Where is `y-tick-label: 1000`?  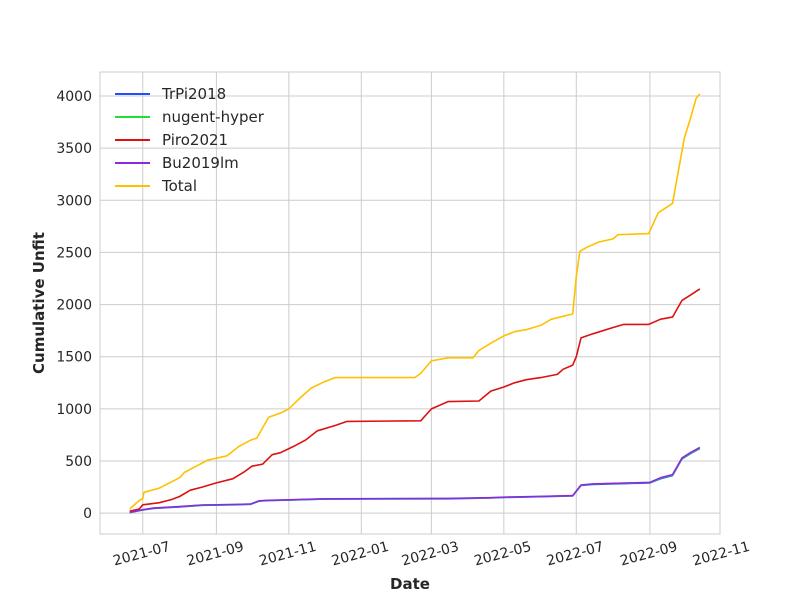 y-tick-label: 1000 is located at coordinates (74, 410).